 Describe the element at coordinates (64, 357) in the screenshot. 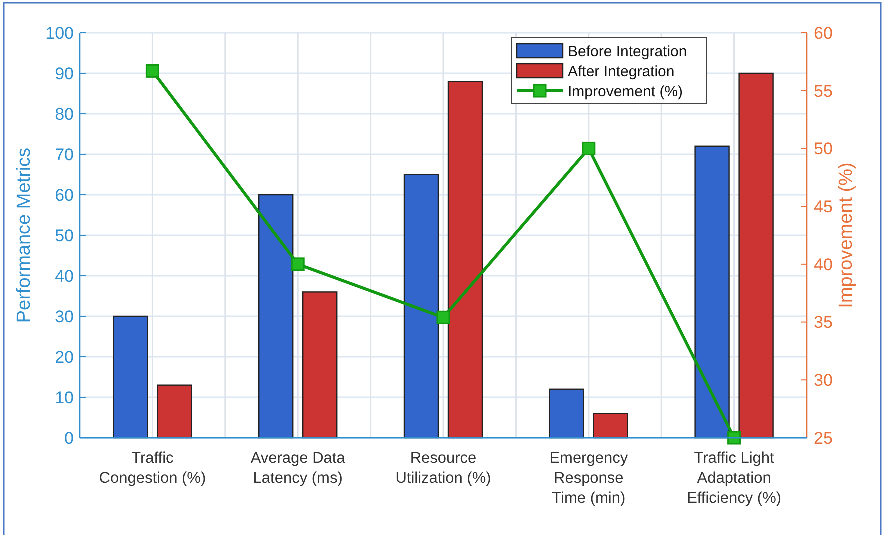

I see `y-tick-label: 20` at that location.